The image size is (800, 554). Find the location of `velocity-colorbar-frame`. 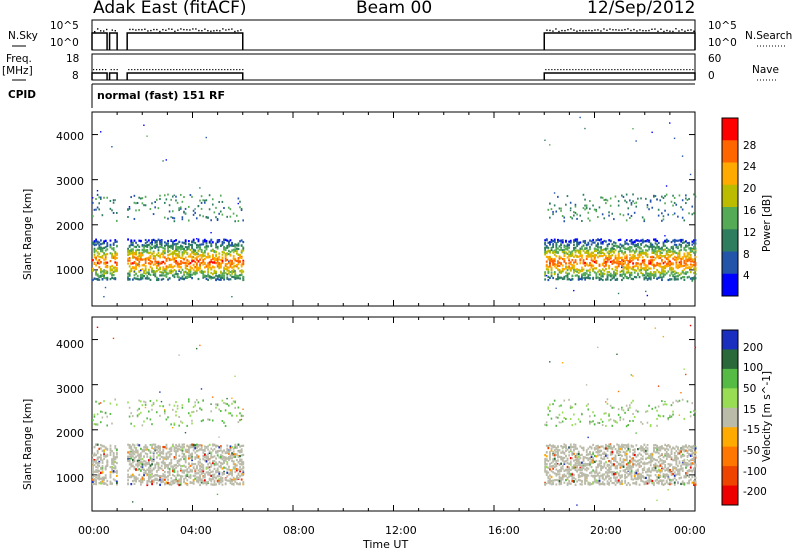

velocity-colorbar-frame is located at coordinates (730, 417).